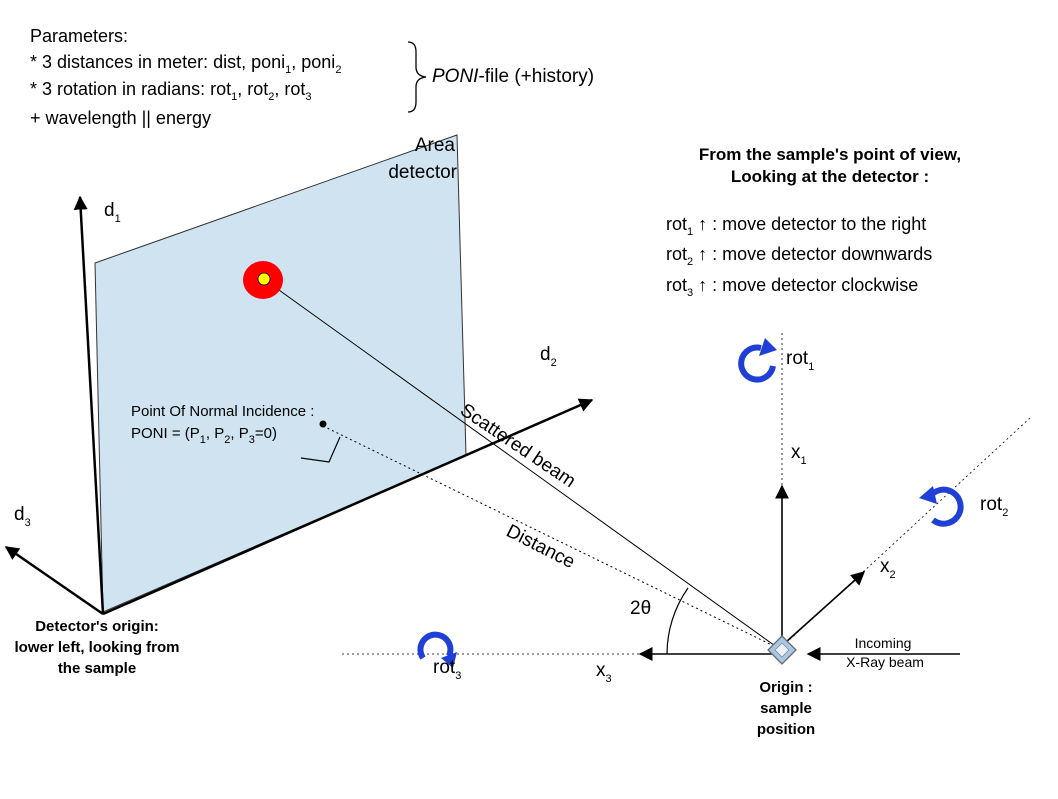  I want to click on two-theta-arc, so click(677, 621).